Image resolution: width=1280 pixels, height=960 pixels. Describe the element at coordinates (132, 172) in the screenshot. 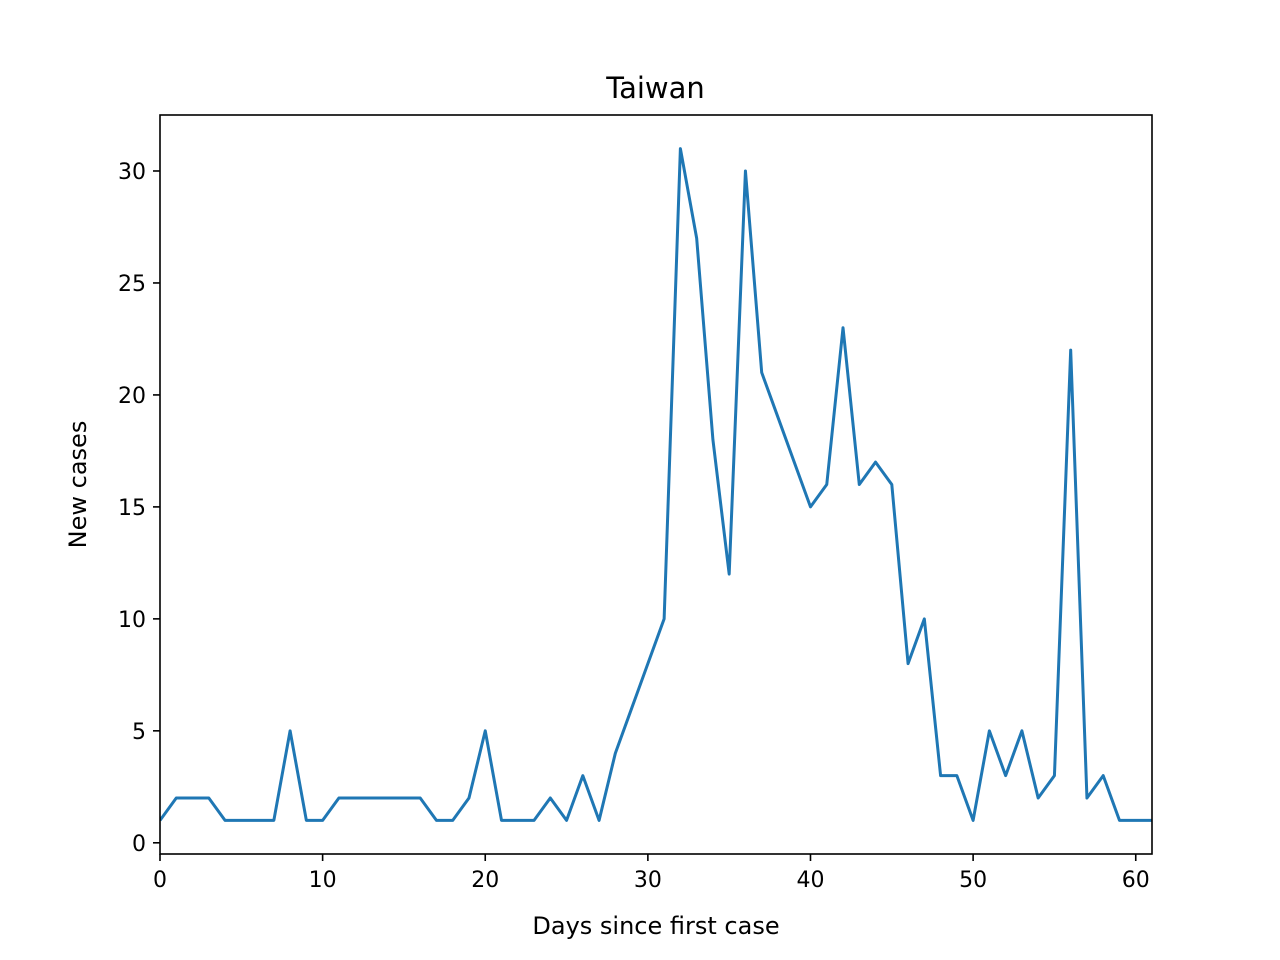

I see `y-tick-label: 30` at that location.